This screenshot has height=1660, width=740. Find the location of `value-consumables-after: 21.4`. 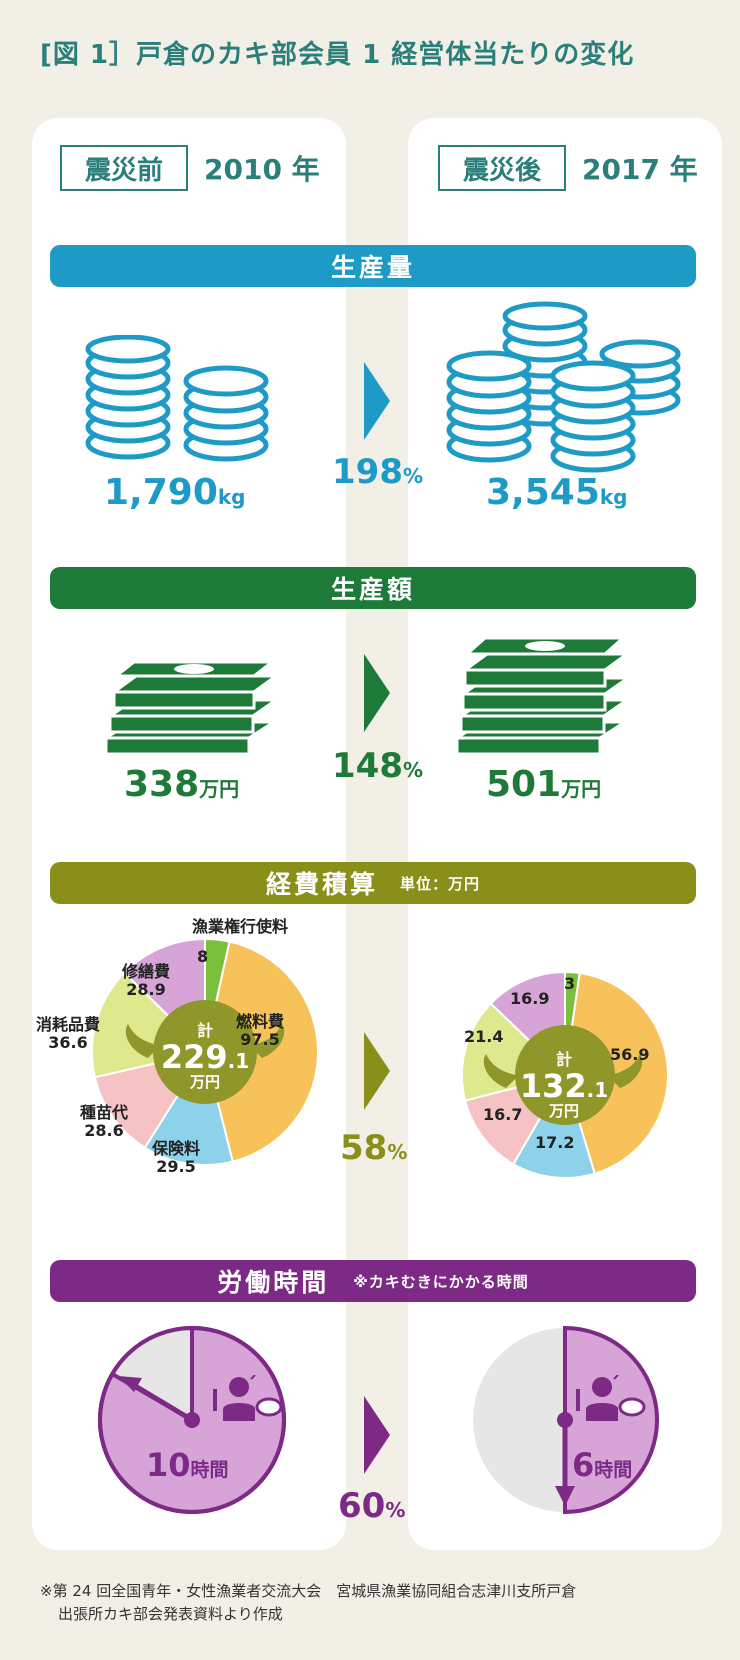

value-consumables-after: 21.4 is located at coordinates (484, 1036).